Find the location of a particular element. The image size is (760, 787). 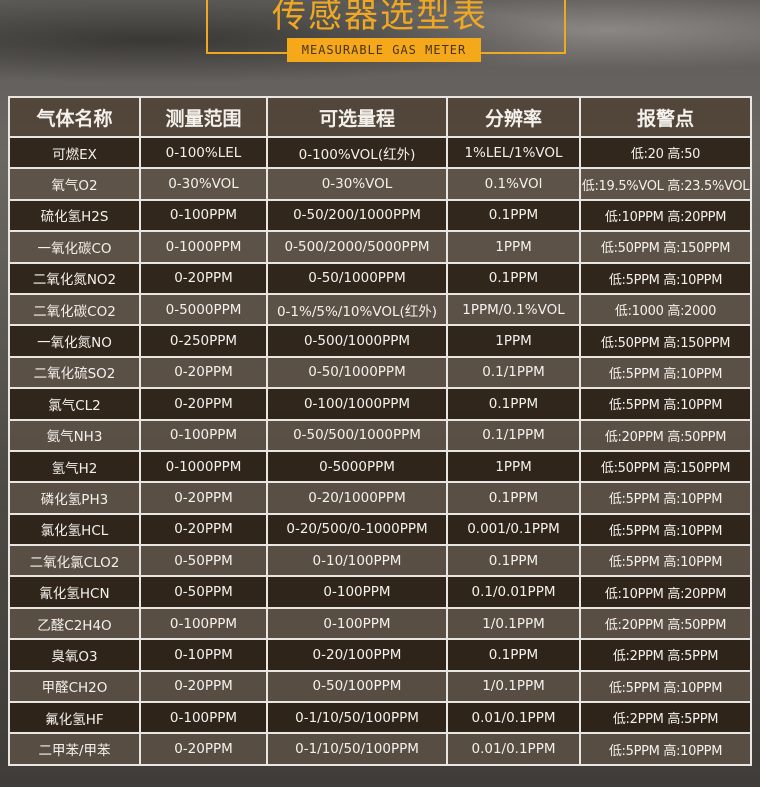

cell-gas-name: 氰化氢HCN is located at coordinates (74, 592).